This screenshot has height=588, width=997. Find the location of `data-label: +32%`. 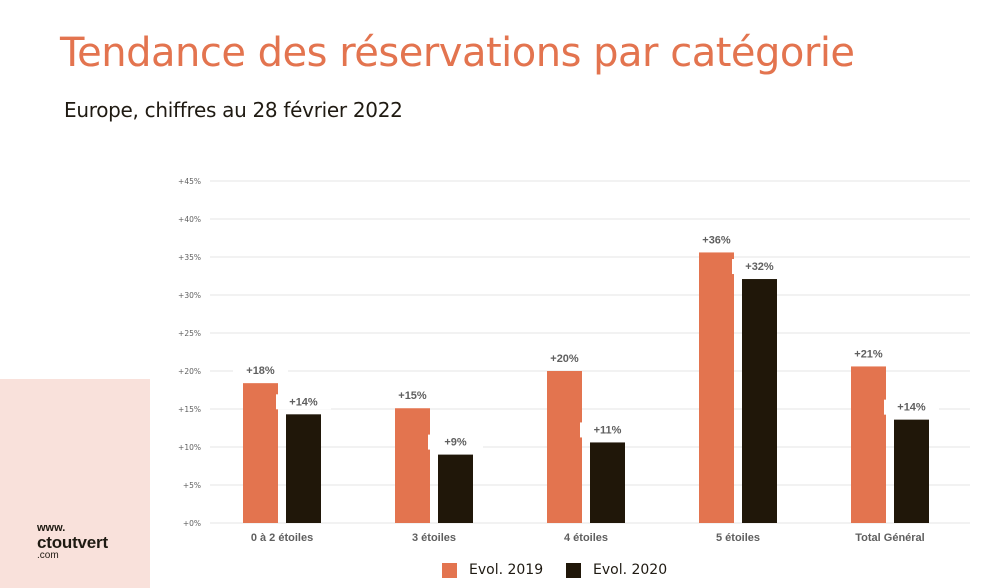

data-label: +32% is located at coordinates (759, 267).